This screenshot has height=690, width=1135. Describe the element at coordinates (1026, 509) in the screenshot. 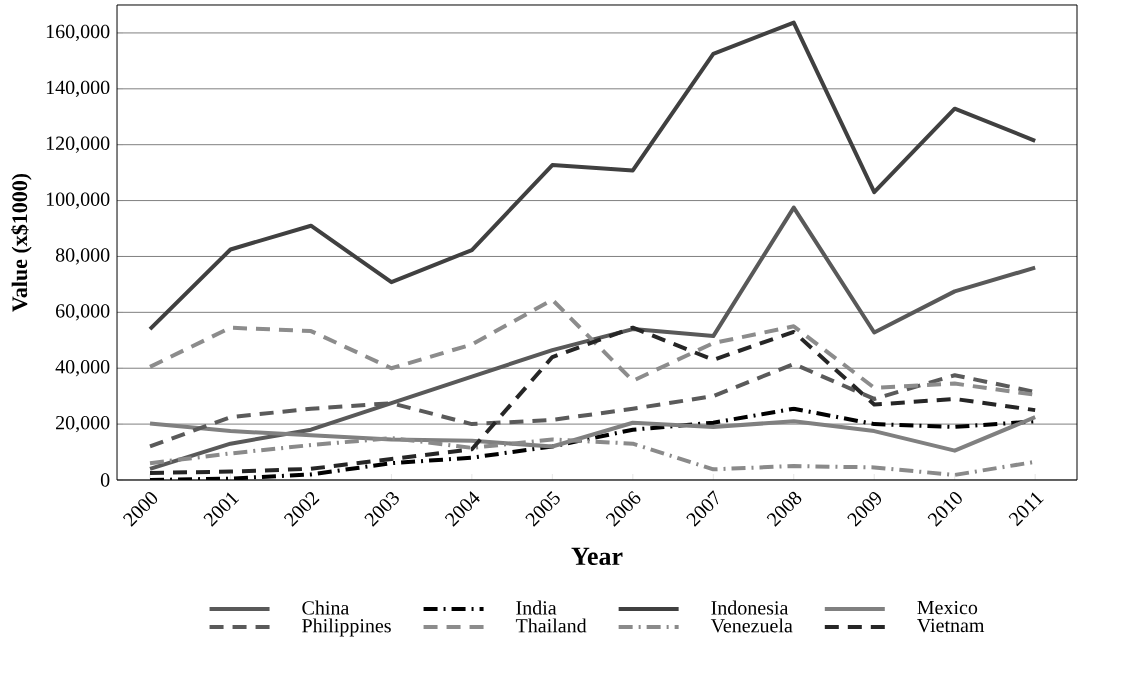

I see `x-tick-label: 2011` at that location.